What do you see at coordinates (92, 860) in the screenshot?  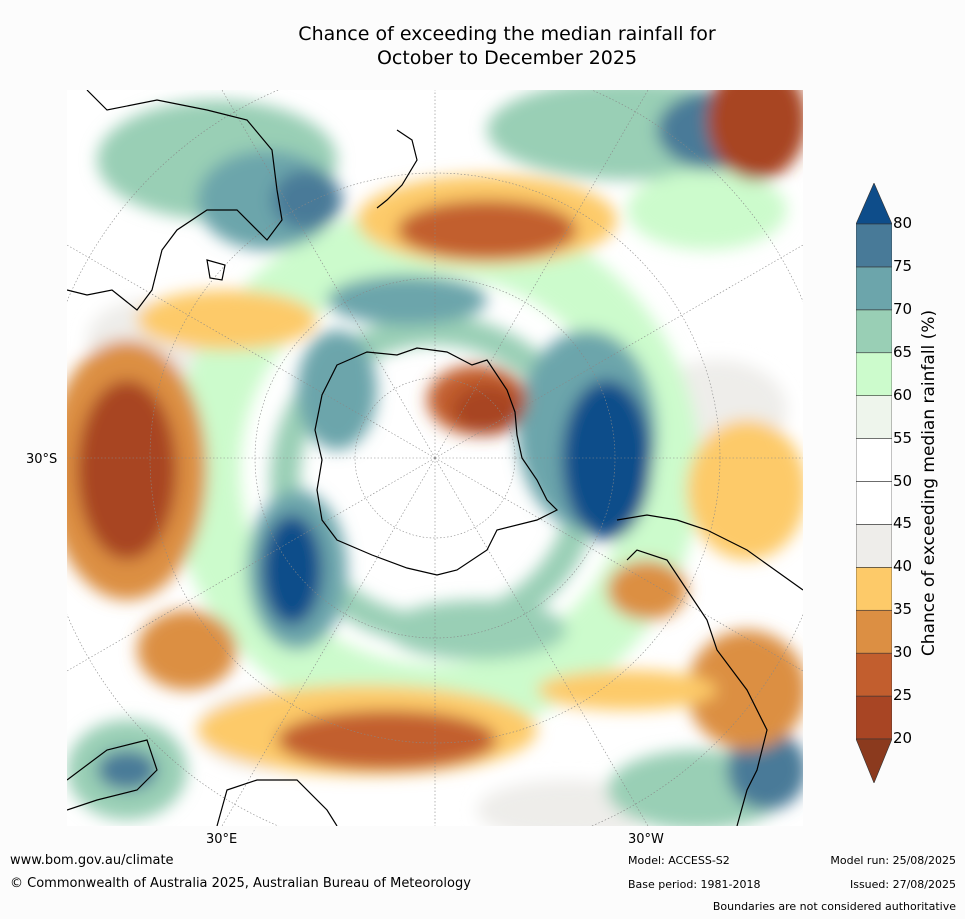 I see `source-url: www.bom.gov.au/climate` at bounding box center [92, 860].